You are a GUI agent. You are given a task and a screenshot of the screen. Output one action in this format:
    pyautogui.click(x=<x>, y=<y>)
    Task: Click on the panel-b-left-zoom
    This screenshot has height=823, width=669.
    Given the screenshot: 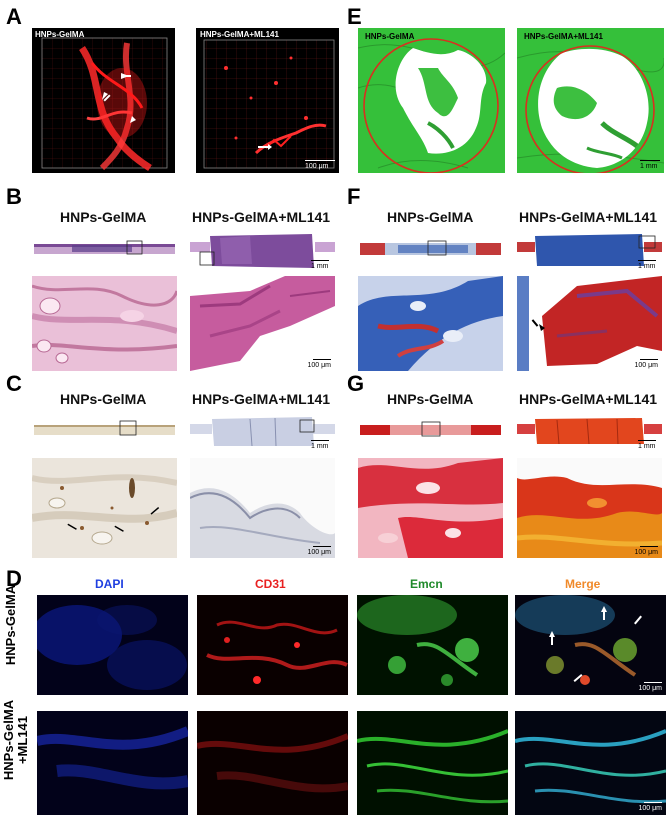 What is the action you would take?
    pyautogui.click(x=104, y=323)
    